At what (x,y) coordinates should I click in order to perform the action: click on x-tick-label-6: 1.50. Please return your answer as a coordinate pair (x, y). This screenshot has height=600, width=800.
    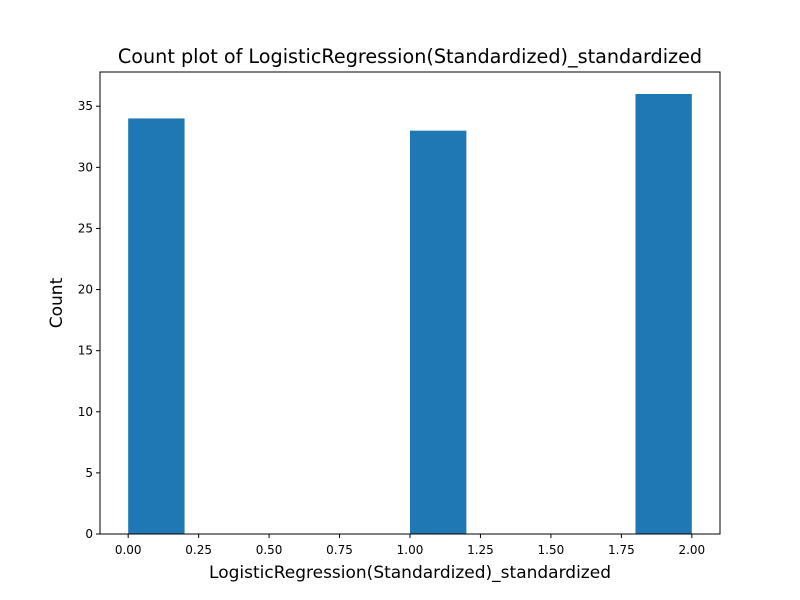
    Looking at the image, I should click on (551, 550).